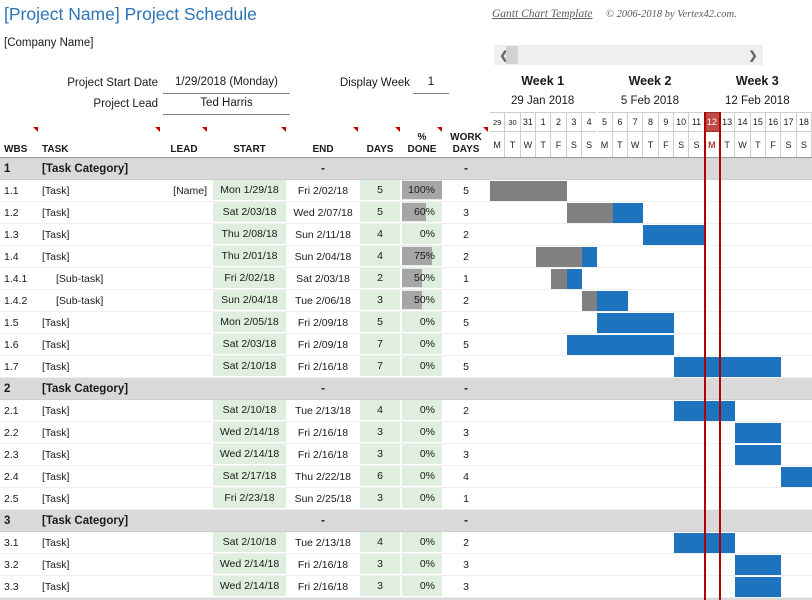 Image resolution: width=812 pixels, height=600 pixels. Describe the element at coordinates (422, 278) in the screenshot. I see `cell-pct: 50%` at that location.